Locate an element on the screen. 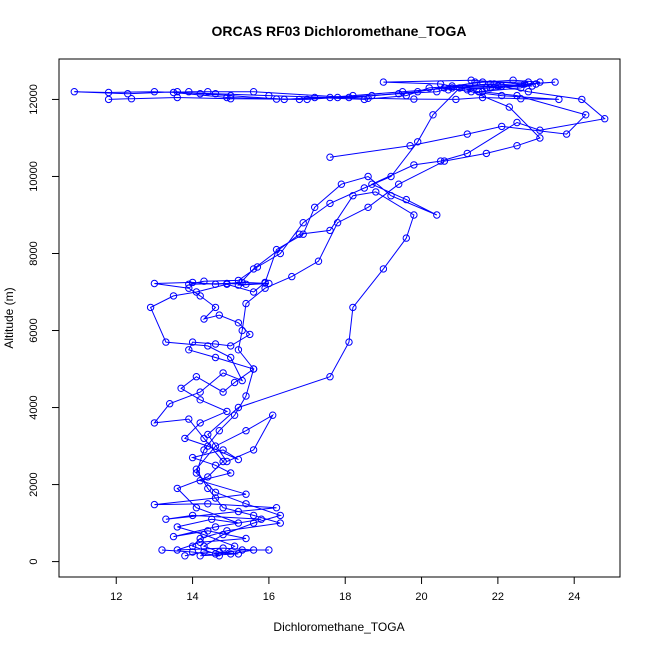 The image size is (650, 650). x-tick-label: 22 is located at coordinates (498, 597).